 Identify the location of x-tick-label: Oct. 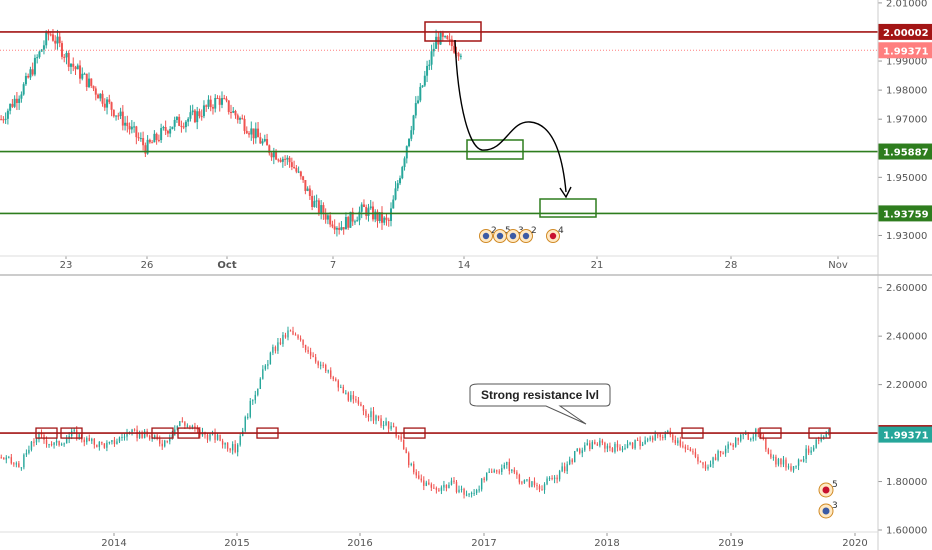
(226, 265).